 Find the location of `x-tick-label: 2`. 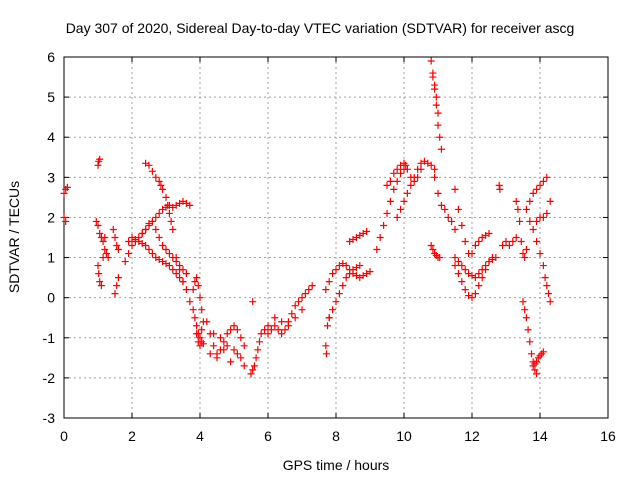

x-tick-label: 2 is located at coordinates (132, 436).